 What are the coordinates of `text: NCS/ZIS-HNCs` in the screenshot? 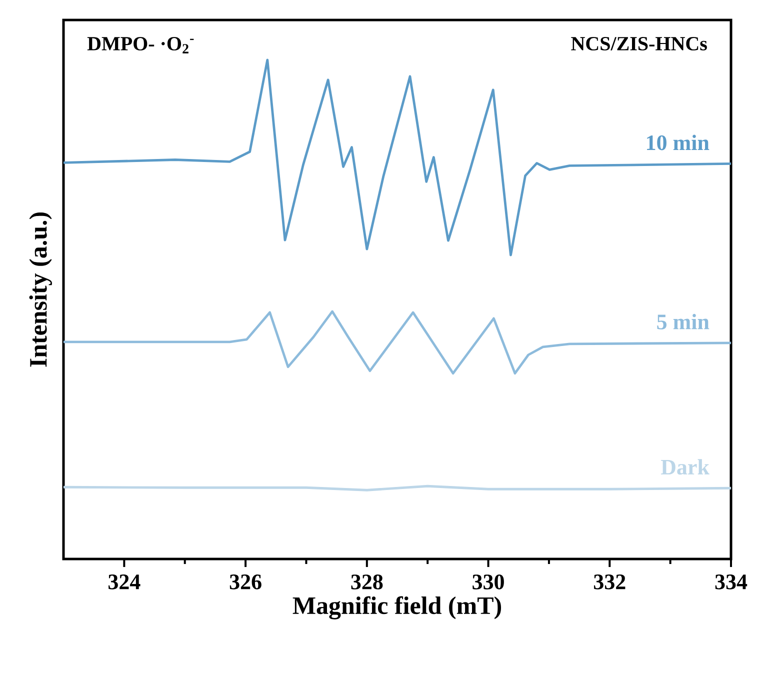 It's located at (639, 43).